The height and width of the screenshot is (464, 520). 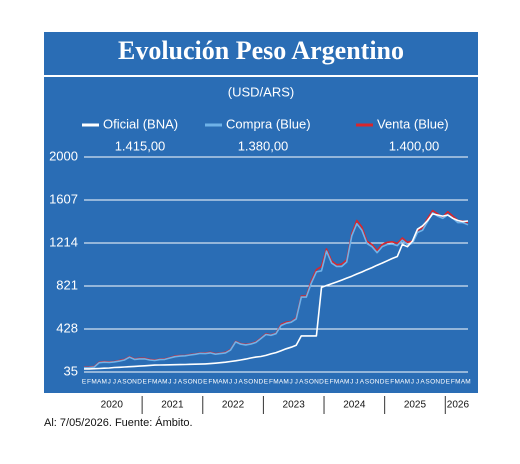 I want to click on y-tick-label: 428, so click(x=67, y=327).